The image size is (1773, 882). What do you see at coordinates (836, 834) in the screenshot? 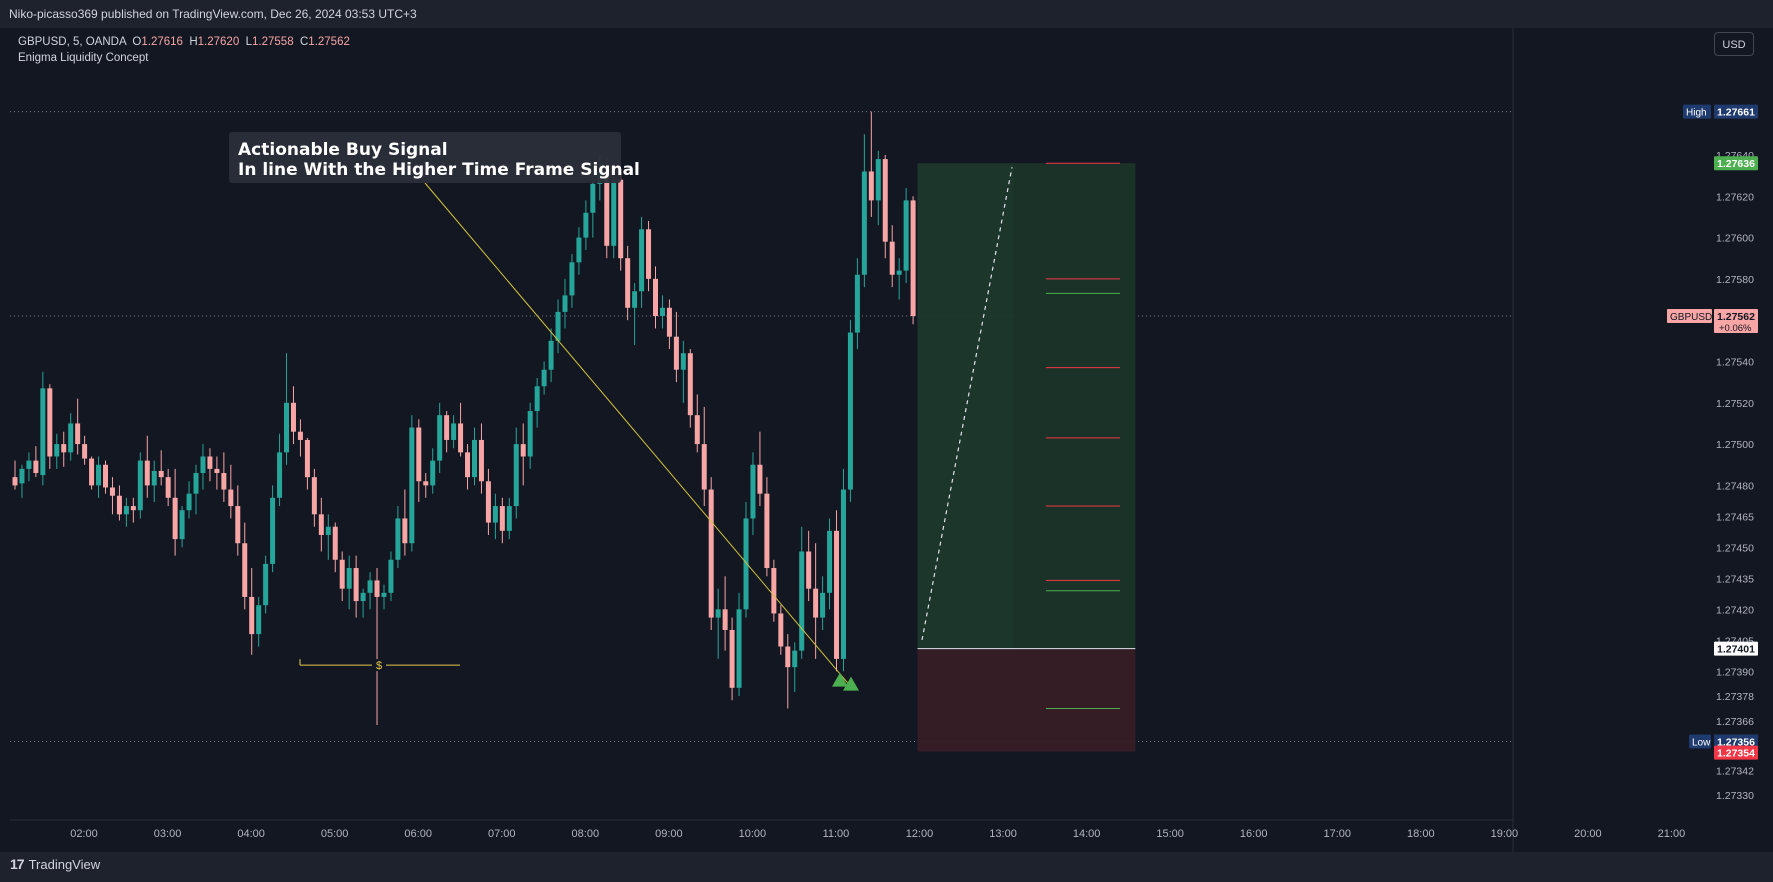
I see `time-tick-9: 11:00` at bounding box center [836, 834].